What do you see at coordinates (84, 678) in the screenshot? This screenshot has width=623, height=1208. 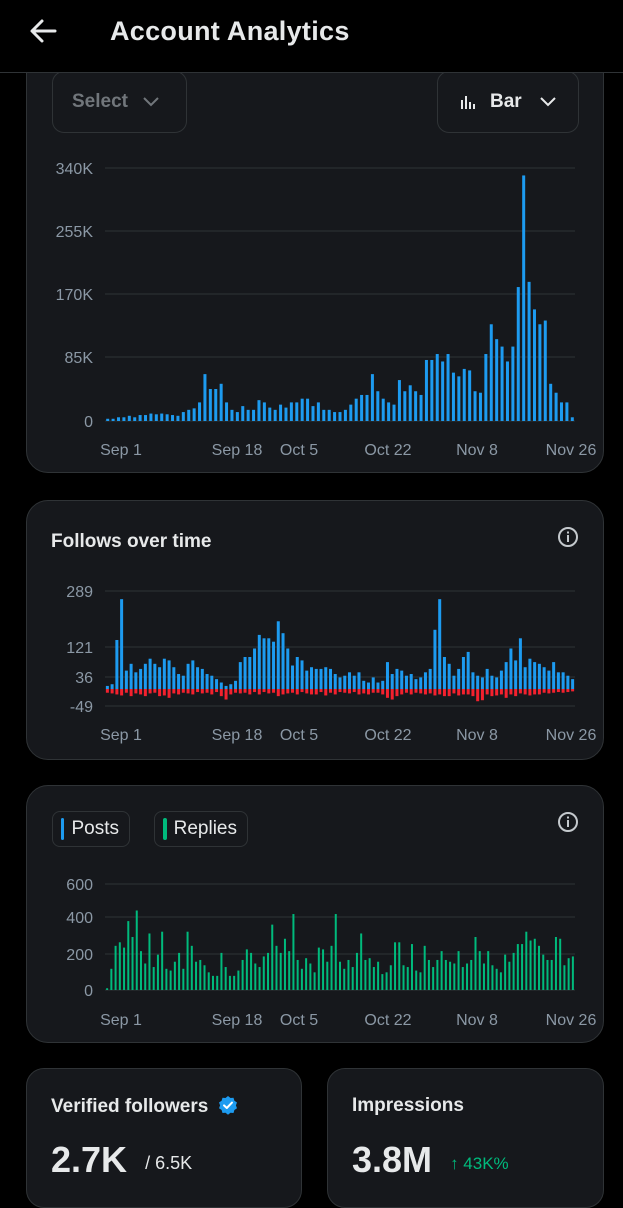 I see `y-tick-label: 36` at bounding box center [84, 678].